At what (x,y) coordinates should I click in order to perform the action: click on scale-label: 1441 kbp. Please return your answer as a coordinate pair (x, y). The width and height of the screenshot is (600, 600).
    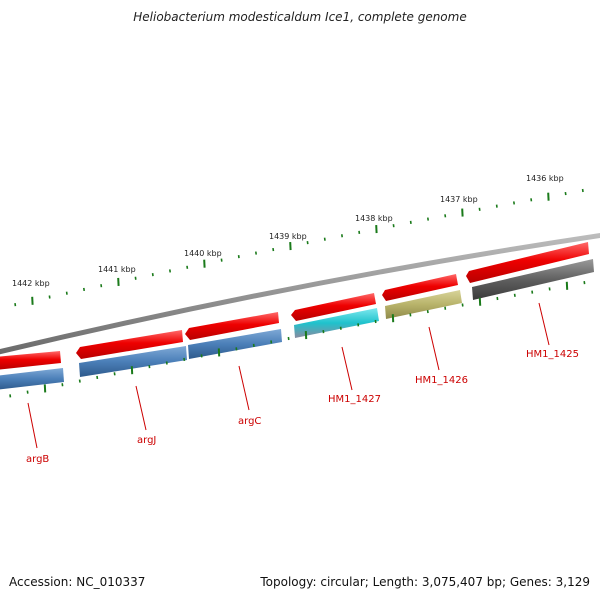
    Looking at the image, I should click on (117, 269).